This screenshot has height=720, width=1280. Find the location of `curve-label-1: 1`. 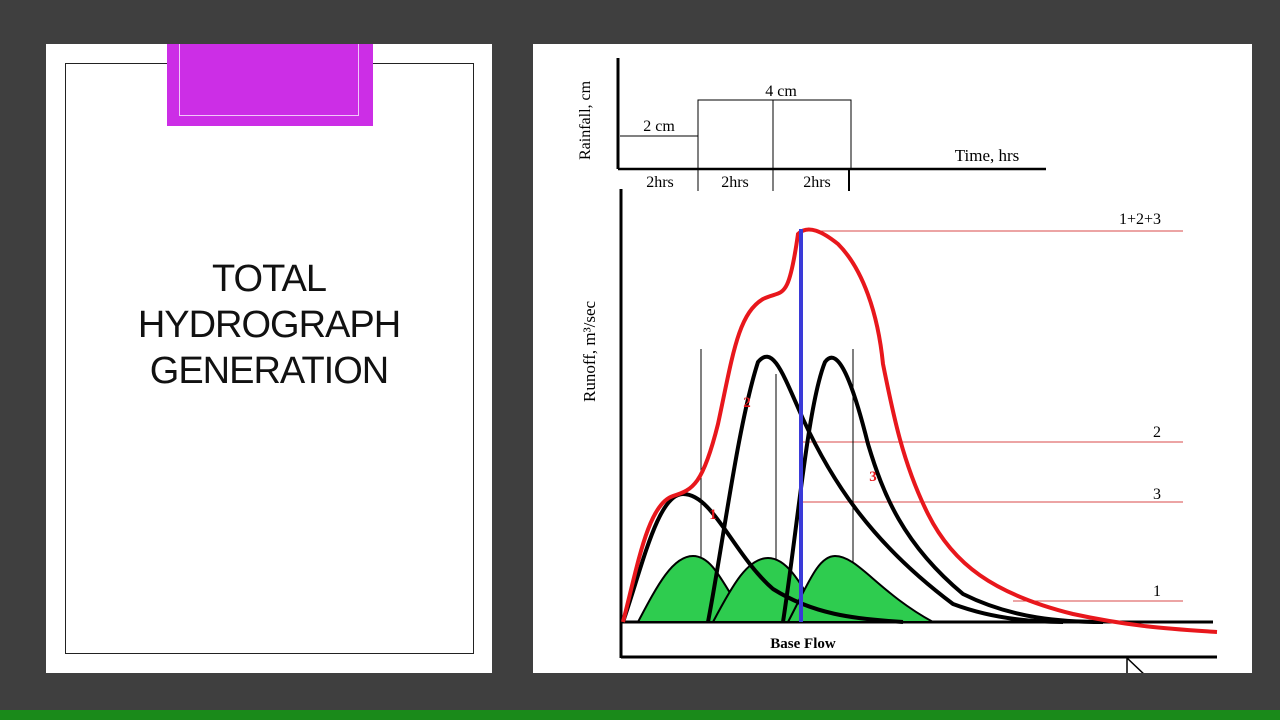

curve-label-1: 1 is located at coordinates (713, 515).